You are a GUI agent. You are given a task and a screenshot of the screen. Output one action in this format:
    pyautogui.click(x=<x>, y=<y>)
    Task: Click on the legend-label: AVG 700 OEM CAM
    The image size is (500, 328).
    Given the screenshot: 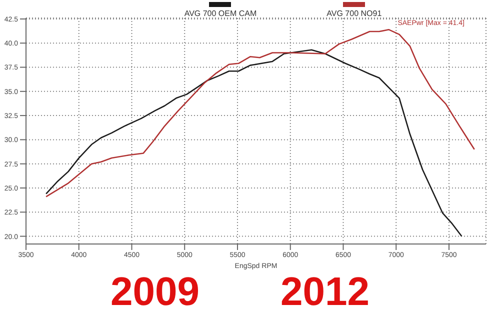 What is the action you would take?
    pyautogui.click(x=220, y=13)
    